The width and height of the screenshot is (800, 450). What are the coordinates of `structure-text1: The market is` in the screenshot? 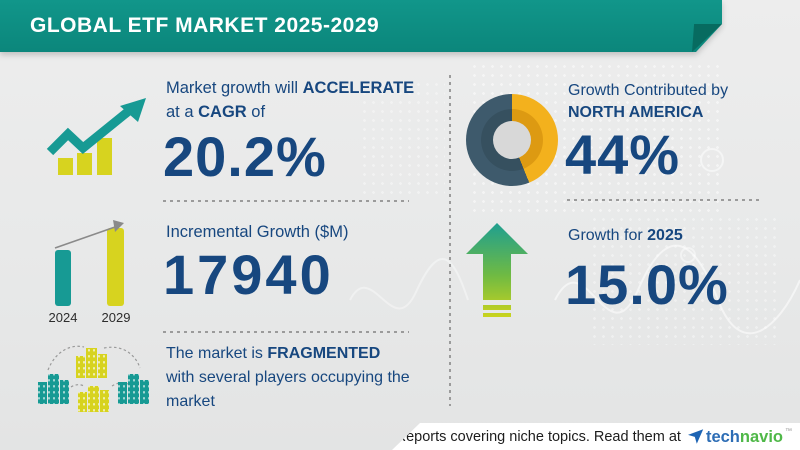 It's located at (217, 353).